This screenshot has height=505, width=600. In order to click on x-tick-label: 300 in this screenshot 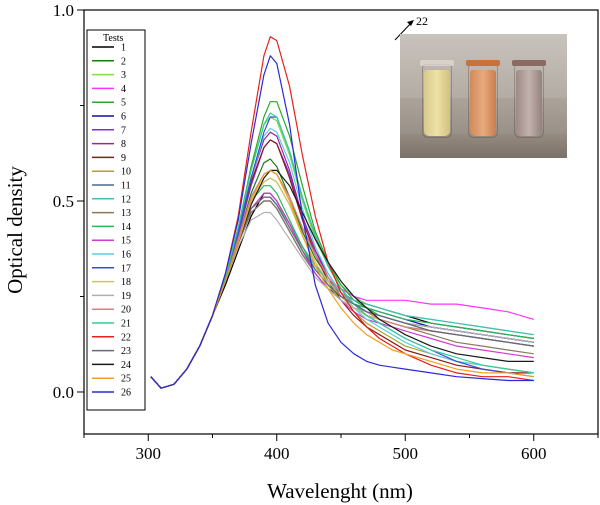, I will do `click(149, 453)`.